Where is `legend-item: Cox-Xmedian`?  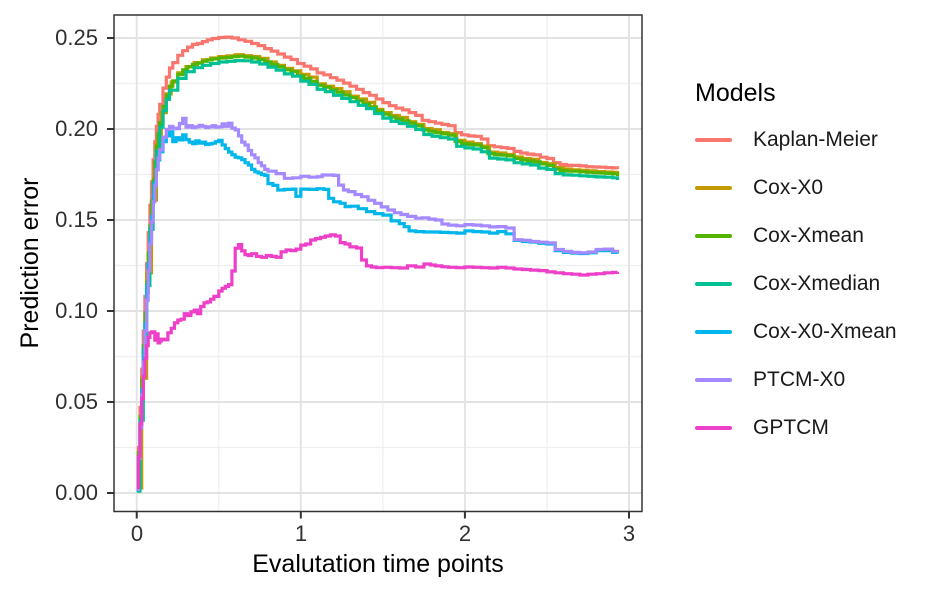
legend-item: Cox-Xmedian is located at coordinates (820, 284).